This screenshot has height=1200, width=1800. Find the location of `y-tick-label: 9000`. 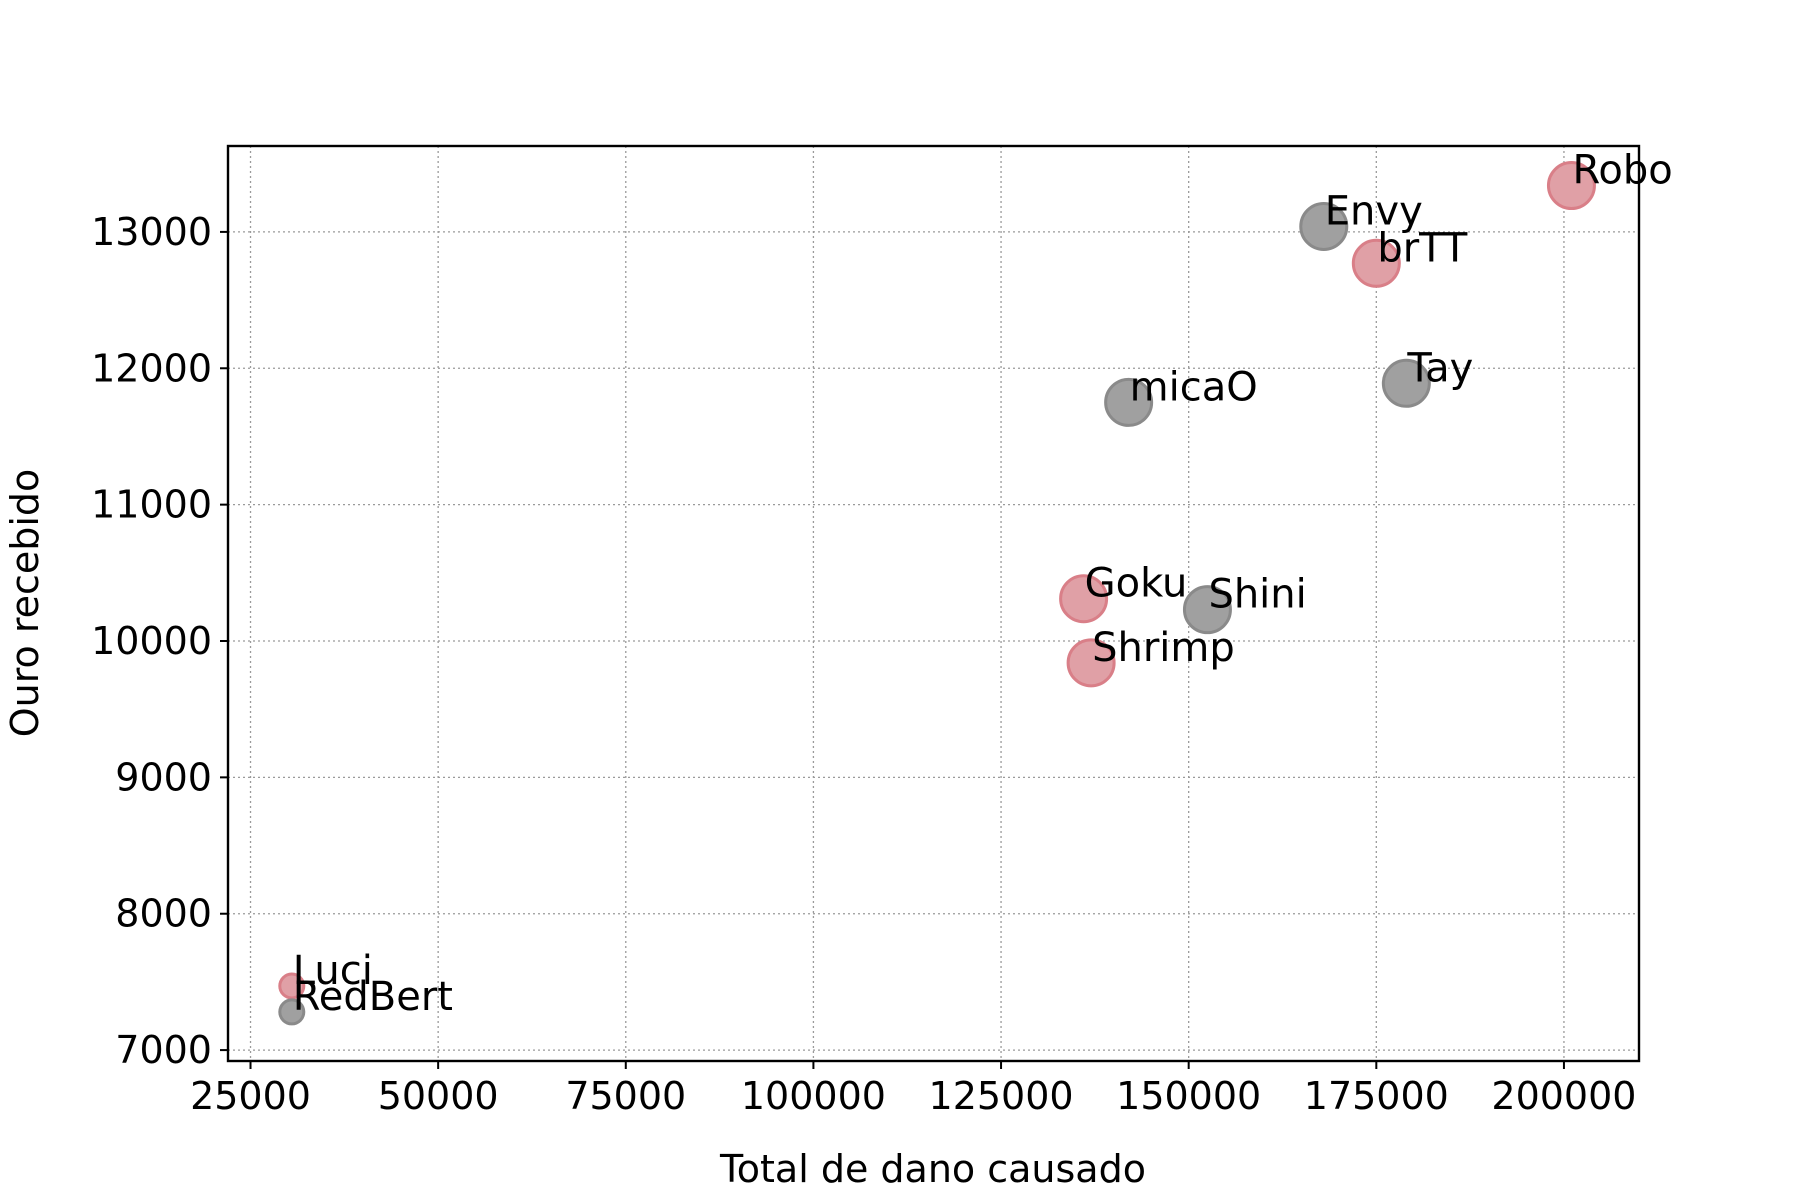

y-tick-label: 9000 is located at coordinates (163, 777).